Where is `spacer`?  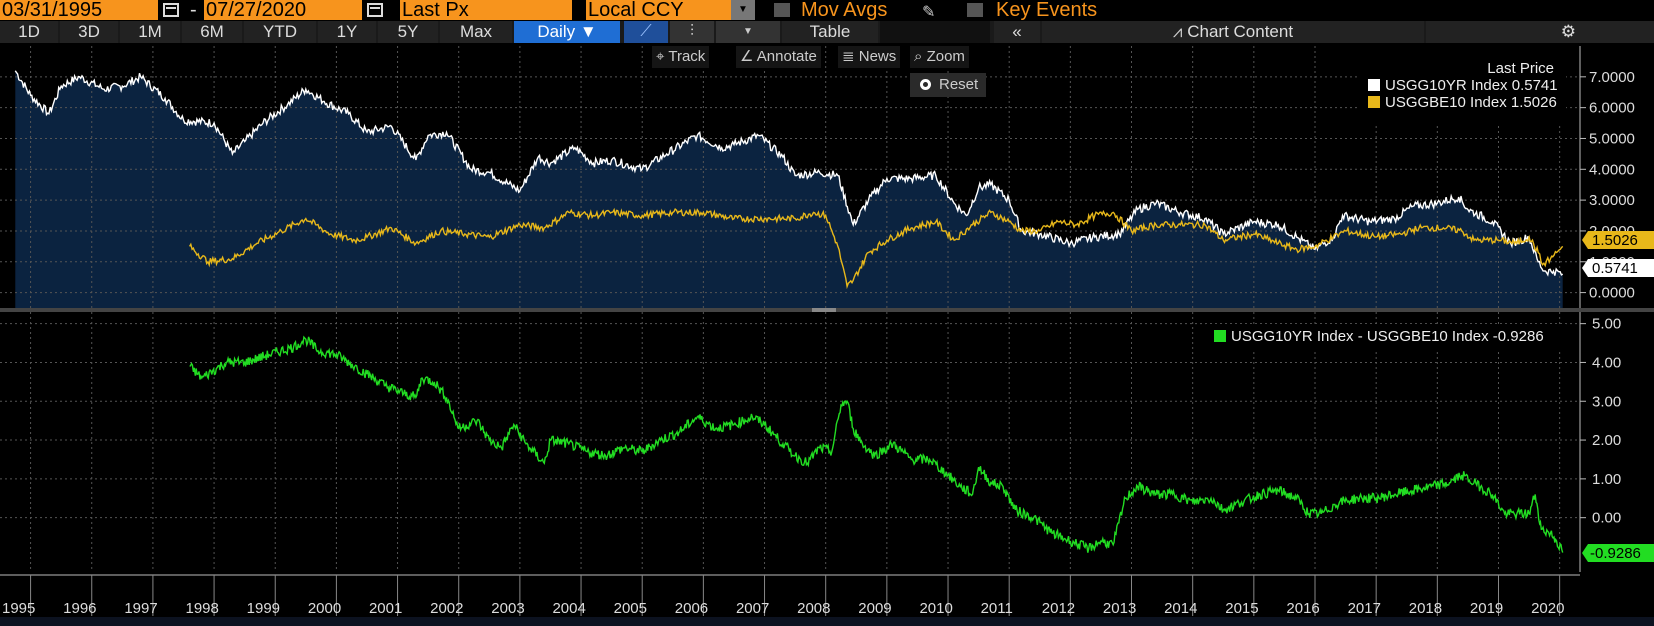
spacer is located at coordinates (935, 32).